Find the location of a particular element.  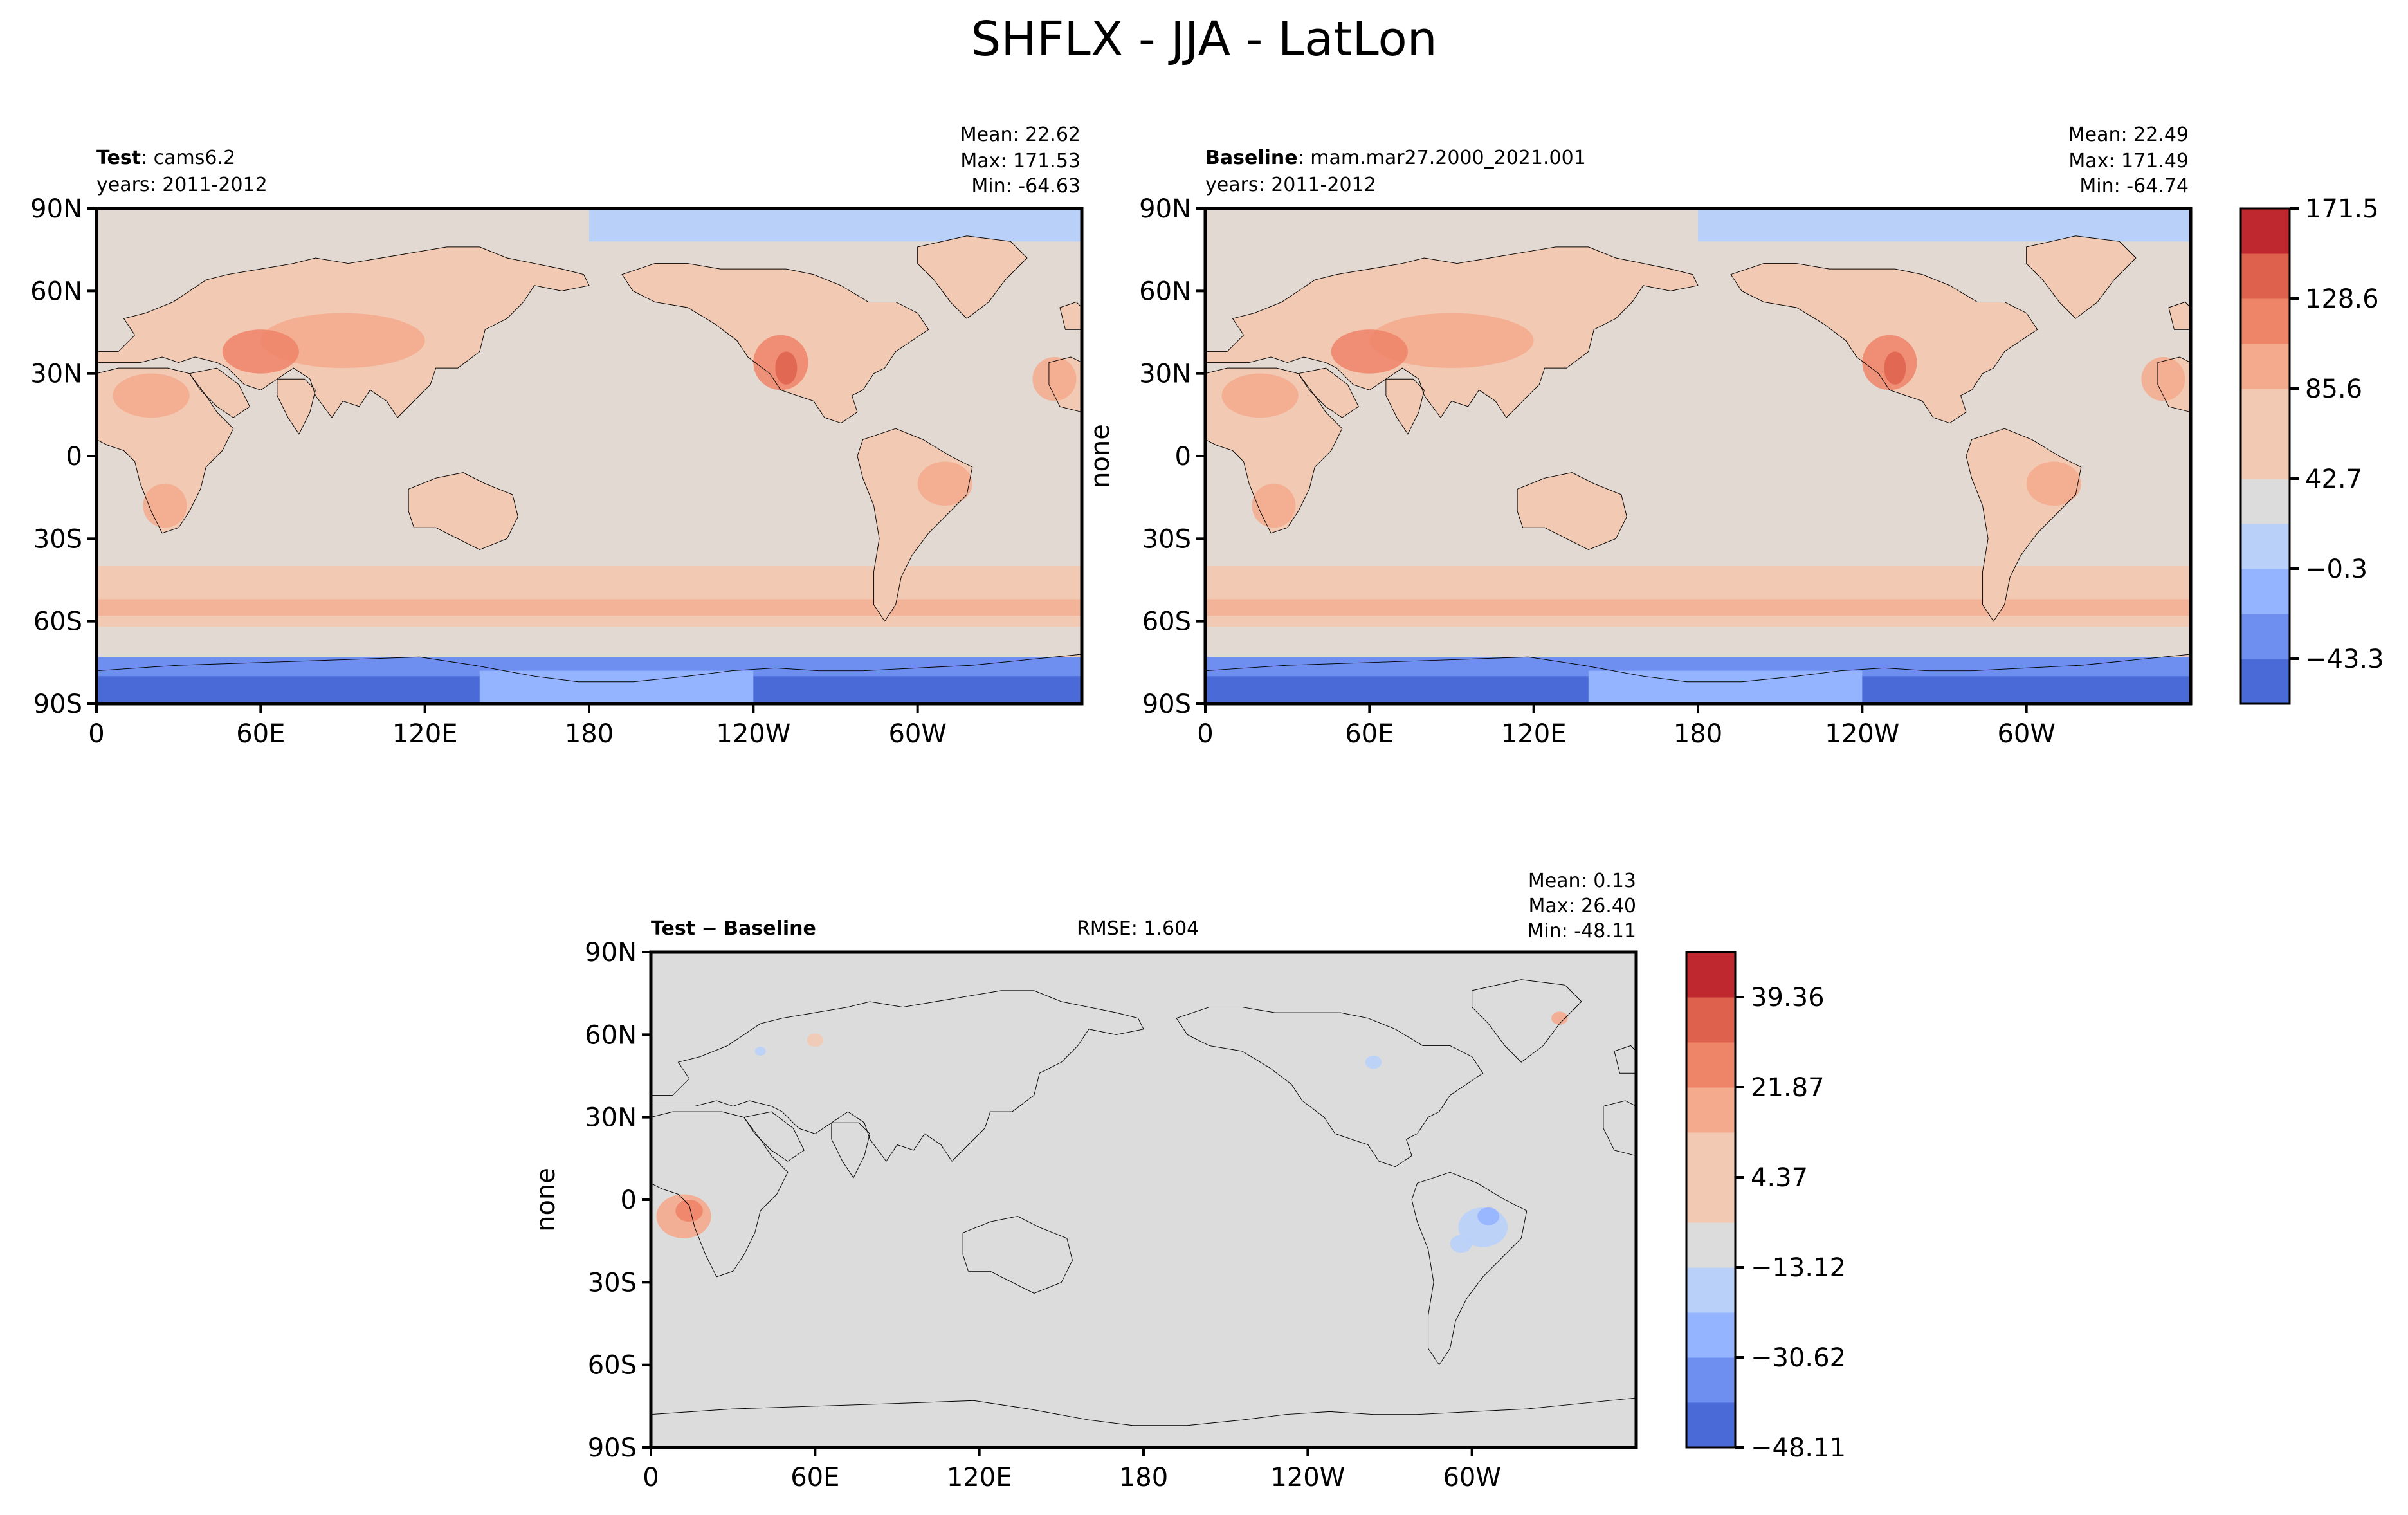

test-antarctica-ross is located at coordinates (616, 687).